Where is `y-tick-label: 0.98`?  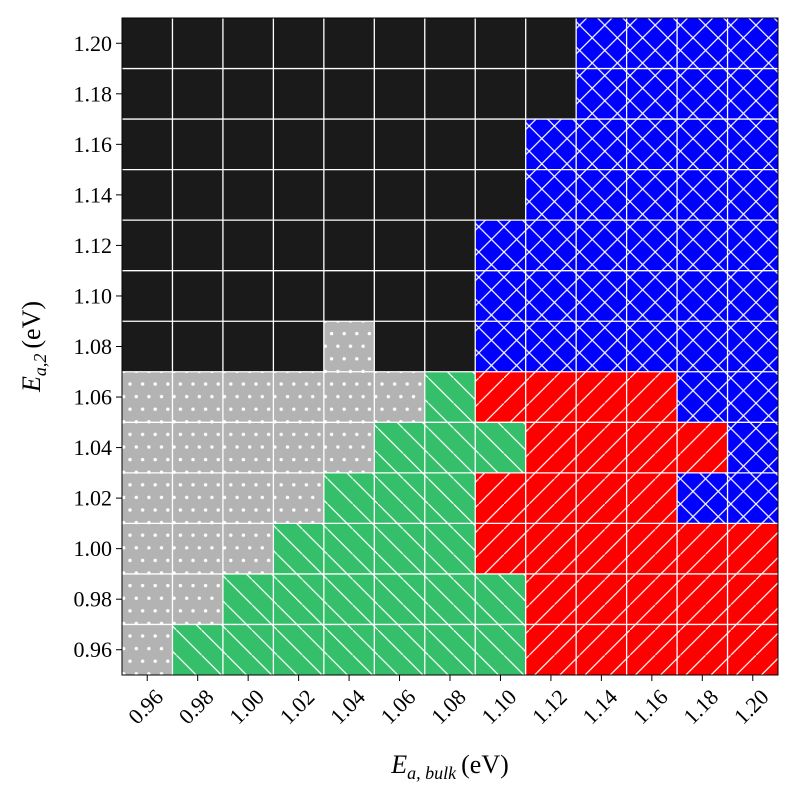
y-tick-label: 0.98 is located at coordinates (93, 599).